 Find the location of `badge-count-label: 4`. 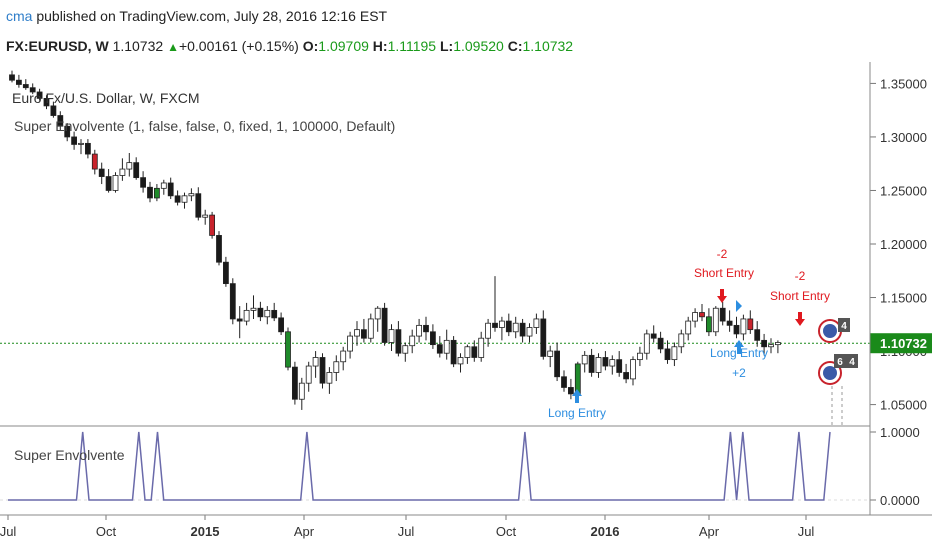

badge-count-label: 4 is located at coordinates (844, 326).